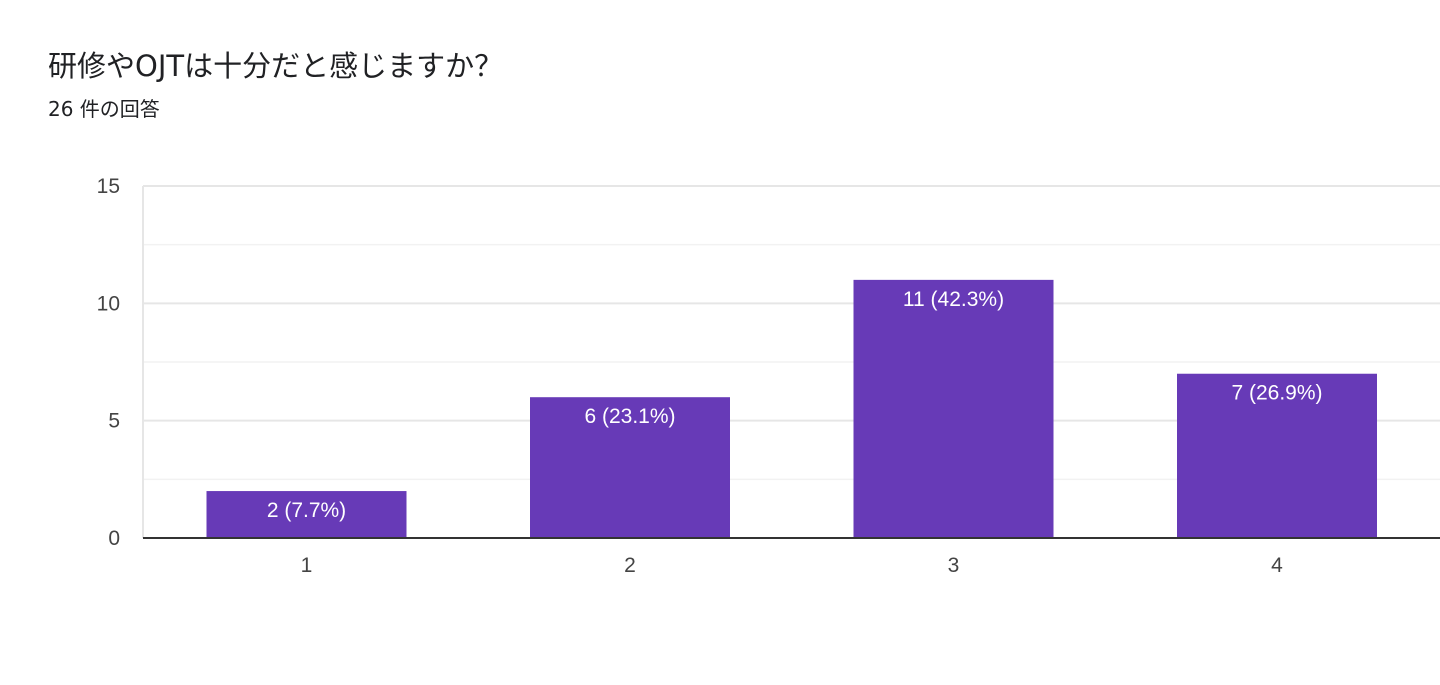 Image resolution: width=1440 pixels, height=685 pixels. What do you see at coordinates (104, 109) in the screenshot?
I see `response-count: 26 件の回答` at bounding box center [104, 109].